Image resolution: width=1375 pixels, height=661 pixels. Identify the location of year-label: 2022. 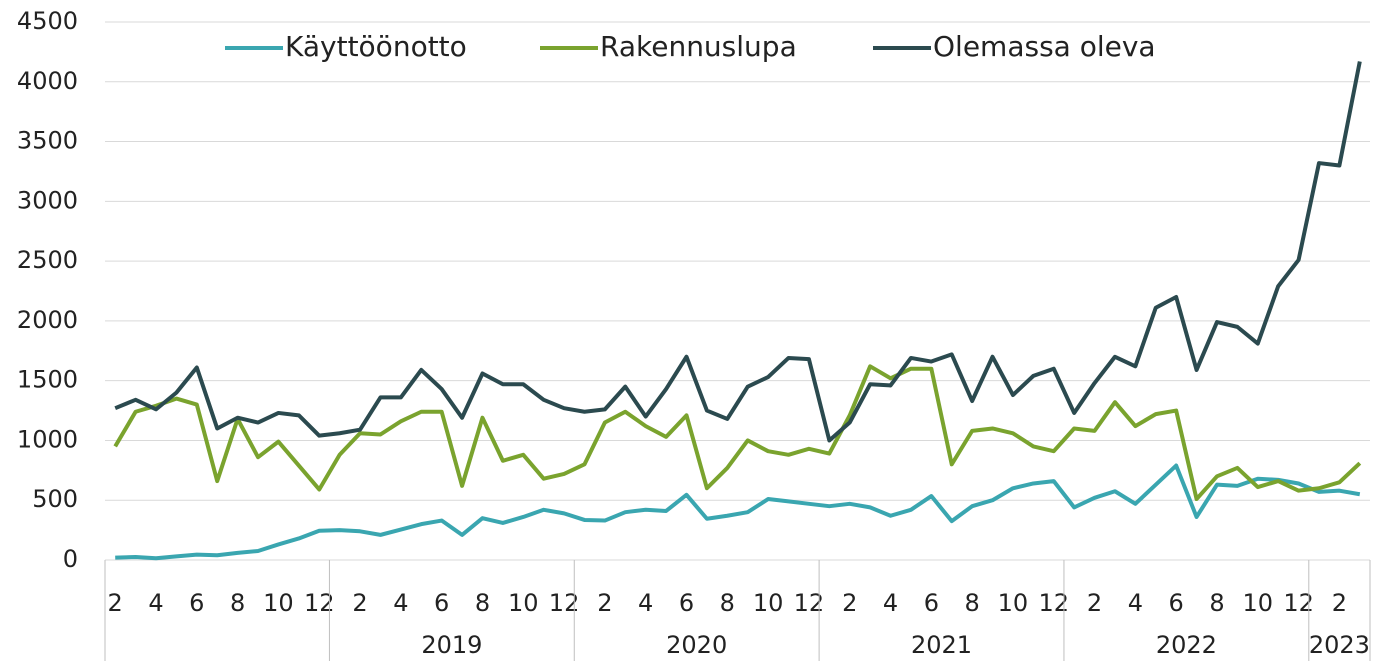
(1186, 645).